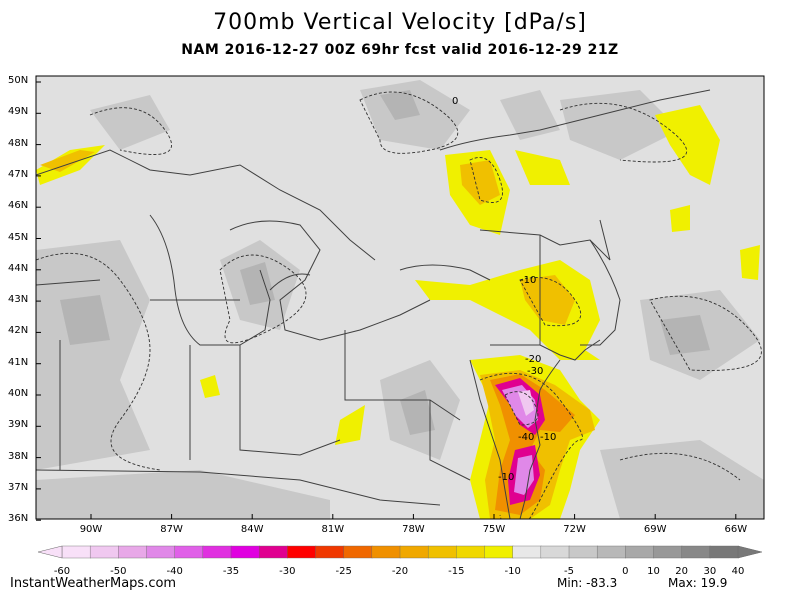 The width and height of the screenshot is (800, 600). What do you see at coordinates (18, 174) in the screenshot?
I see `lat-label: 47N` at bounding box center [18, 174].